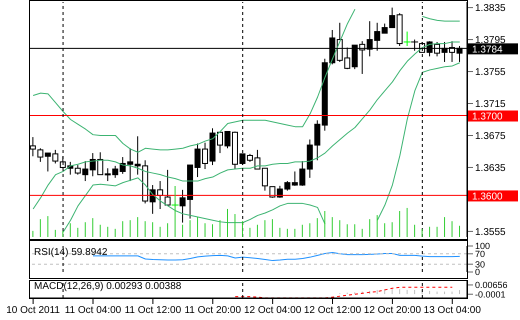  What do you see at coordinates (490, 104) in the screenshot?
I see `y-tick-label: 1.3715` at bounding box center [490, 104].